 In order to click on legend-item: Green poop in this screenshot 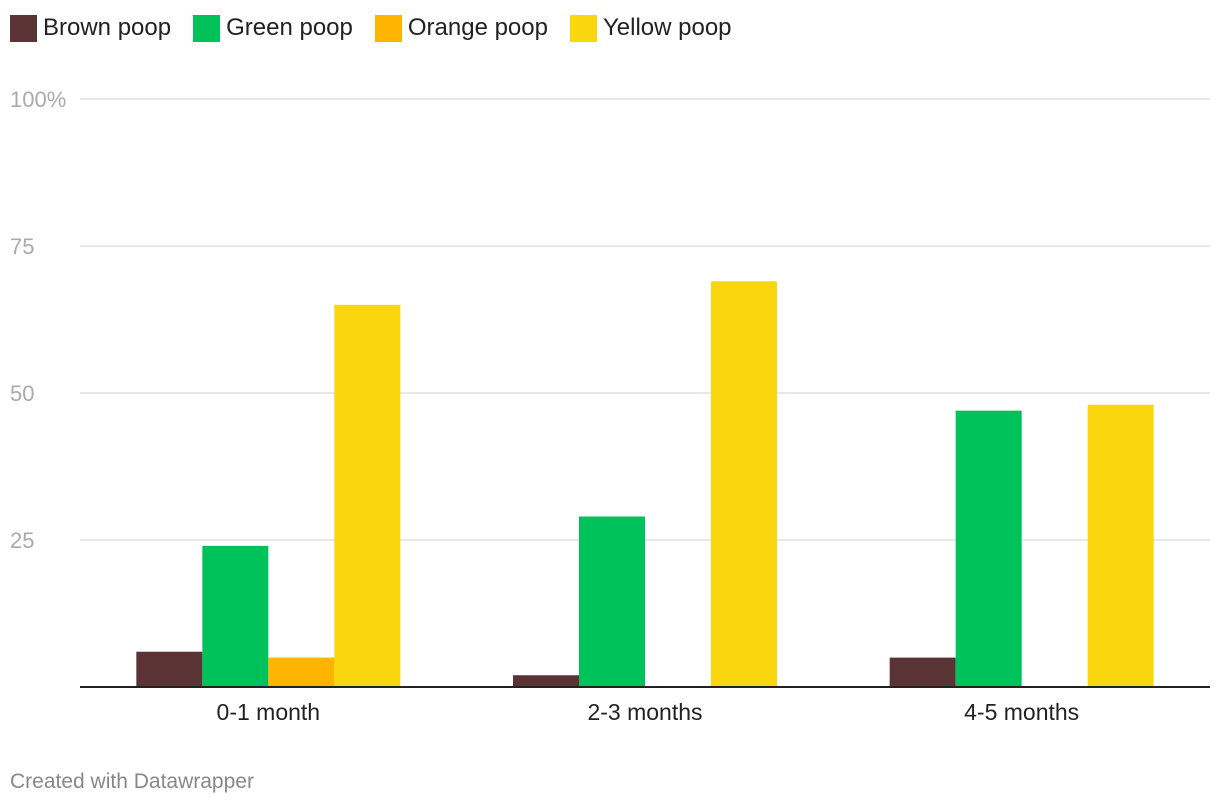, I will do `click(273, 28)`.